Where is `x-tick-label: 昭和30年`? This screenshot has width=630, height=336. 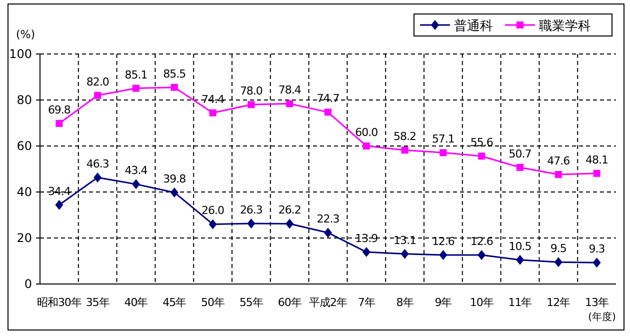 x-tick-label: 昭和30年 is located at coordinates (59, 302).